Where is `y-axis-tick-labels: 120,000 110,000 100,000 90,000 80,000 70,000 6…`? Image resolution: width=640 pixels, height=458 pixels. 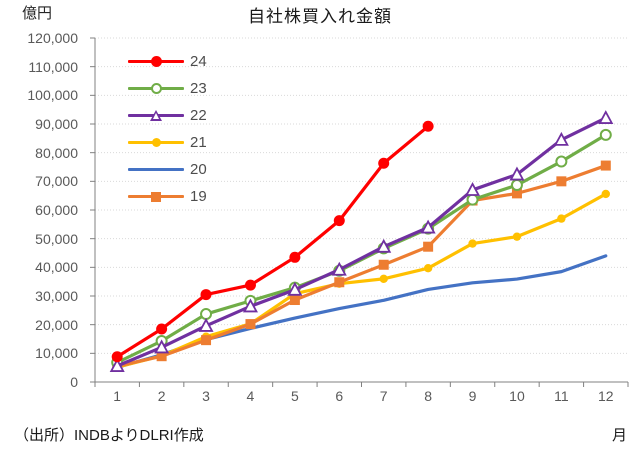 y-axis-tick-labels: 120,000 110,000 100,000 90,000 80,000 70,000 6… is located at coordinates (39, 229).